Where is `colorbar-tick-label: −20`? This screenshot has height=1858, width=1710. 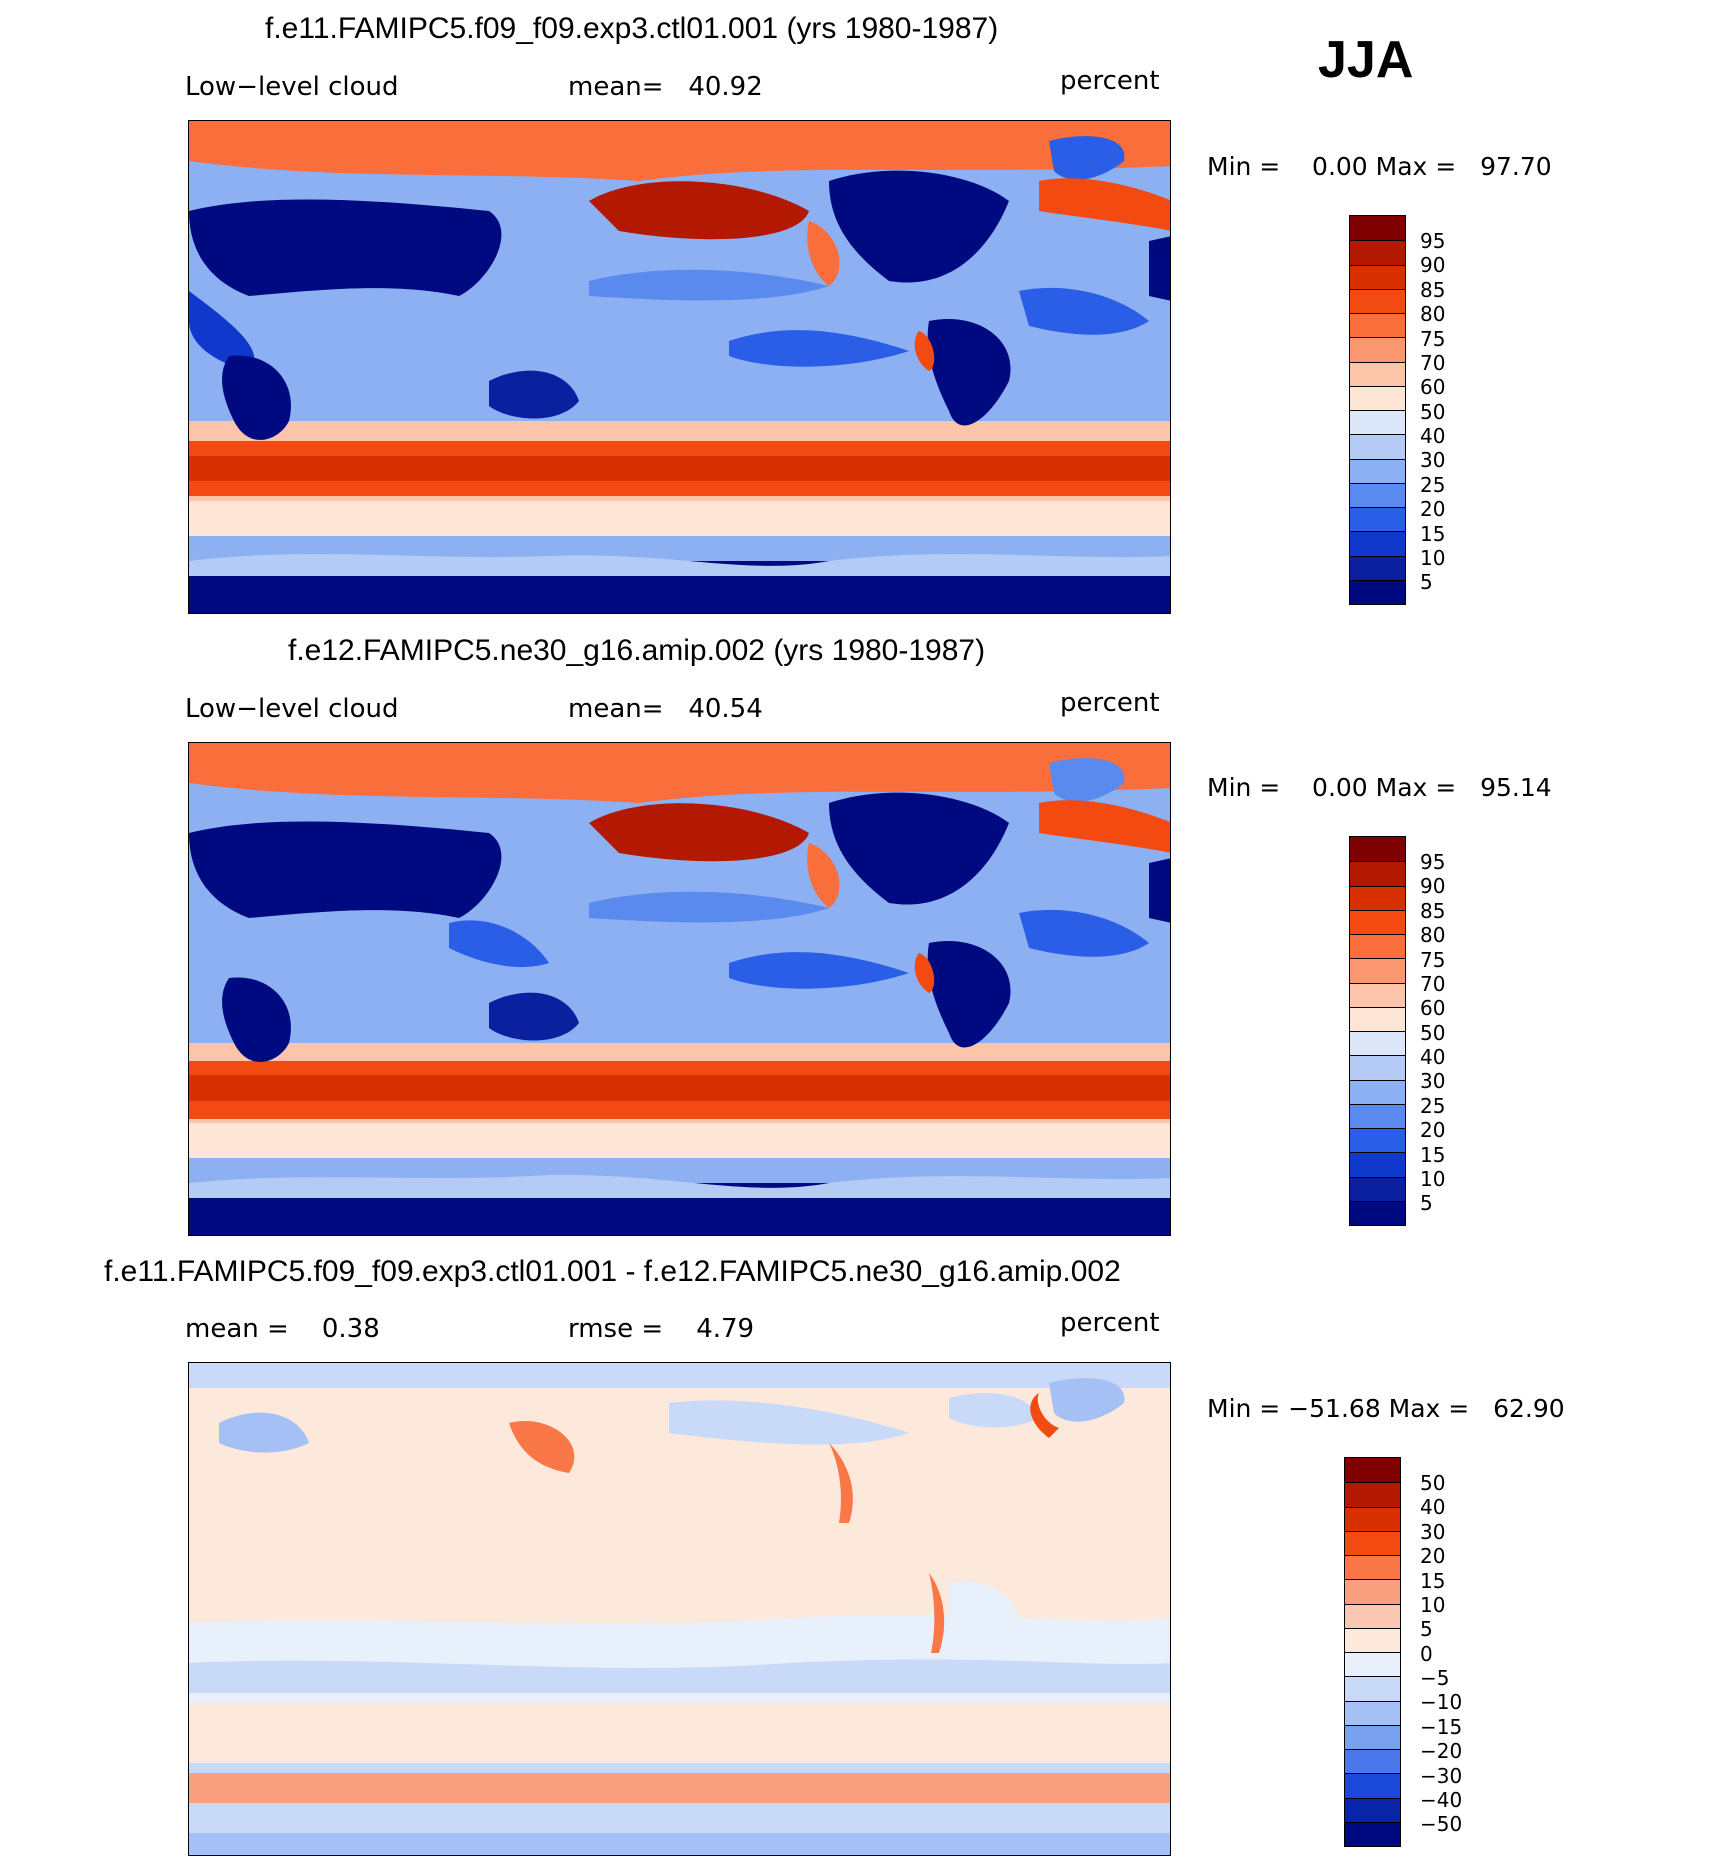
colorbar-tick-label: −20 is located at coordinates (1441, 1751).